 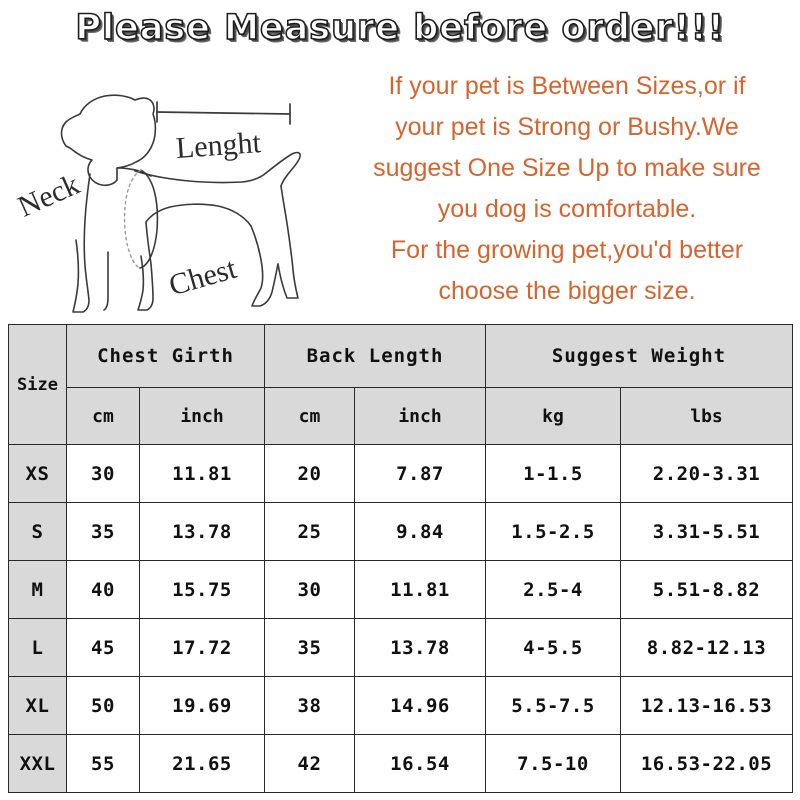 I want to click on cell-weight-kg: 1-1.5, so click(x=553, y=473).